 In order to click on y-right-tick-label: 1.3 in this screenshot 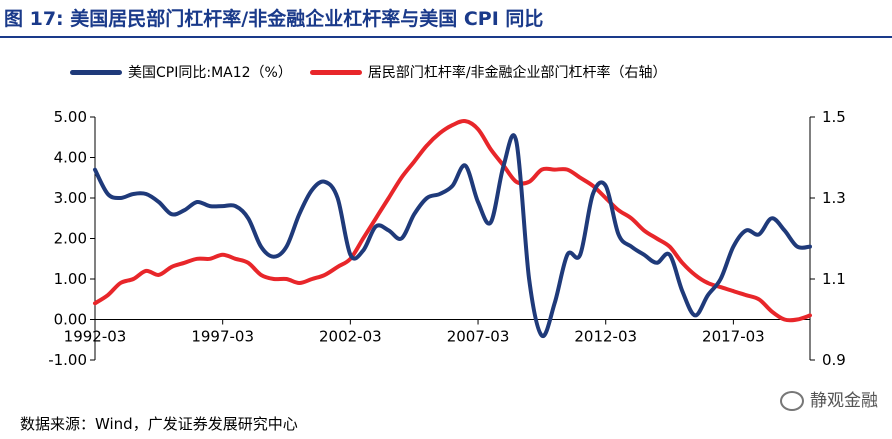, I will do `click(834, 198)`.